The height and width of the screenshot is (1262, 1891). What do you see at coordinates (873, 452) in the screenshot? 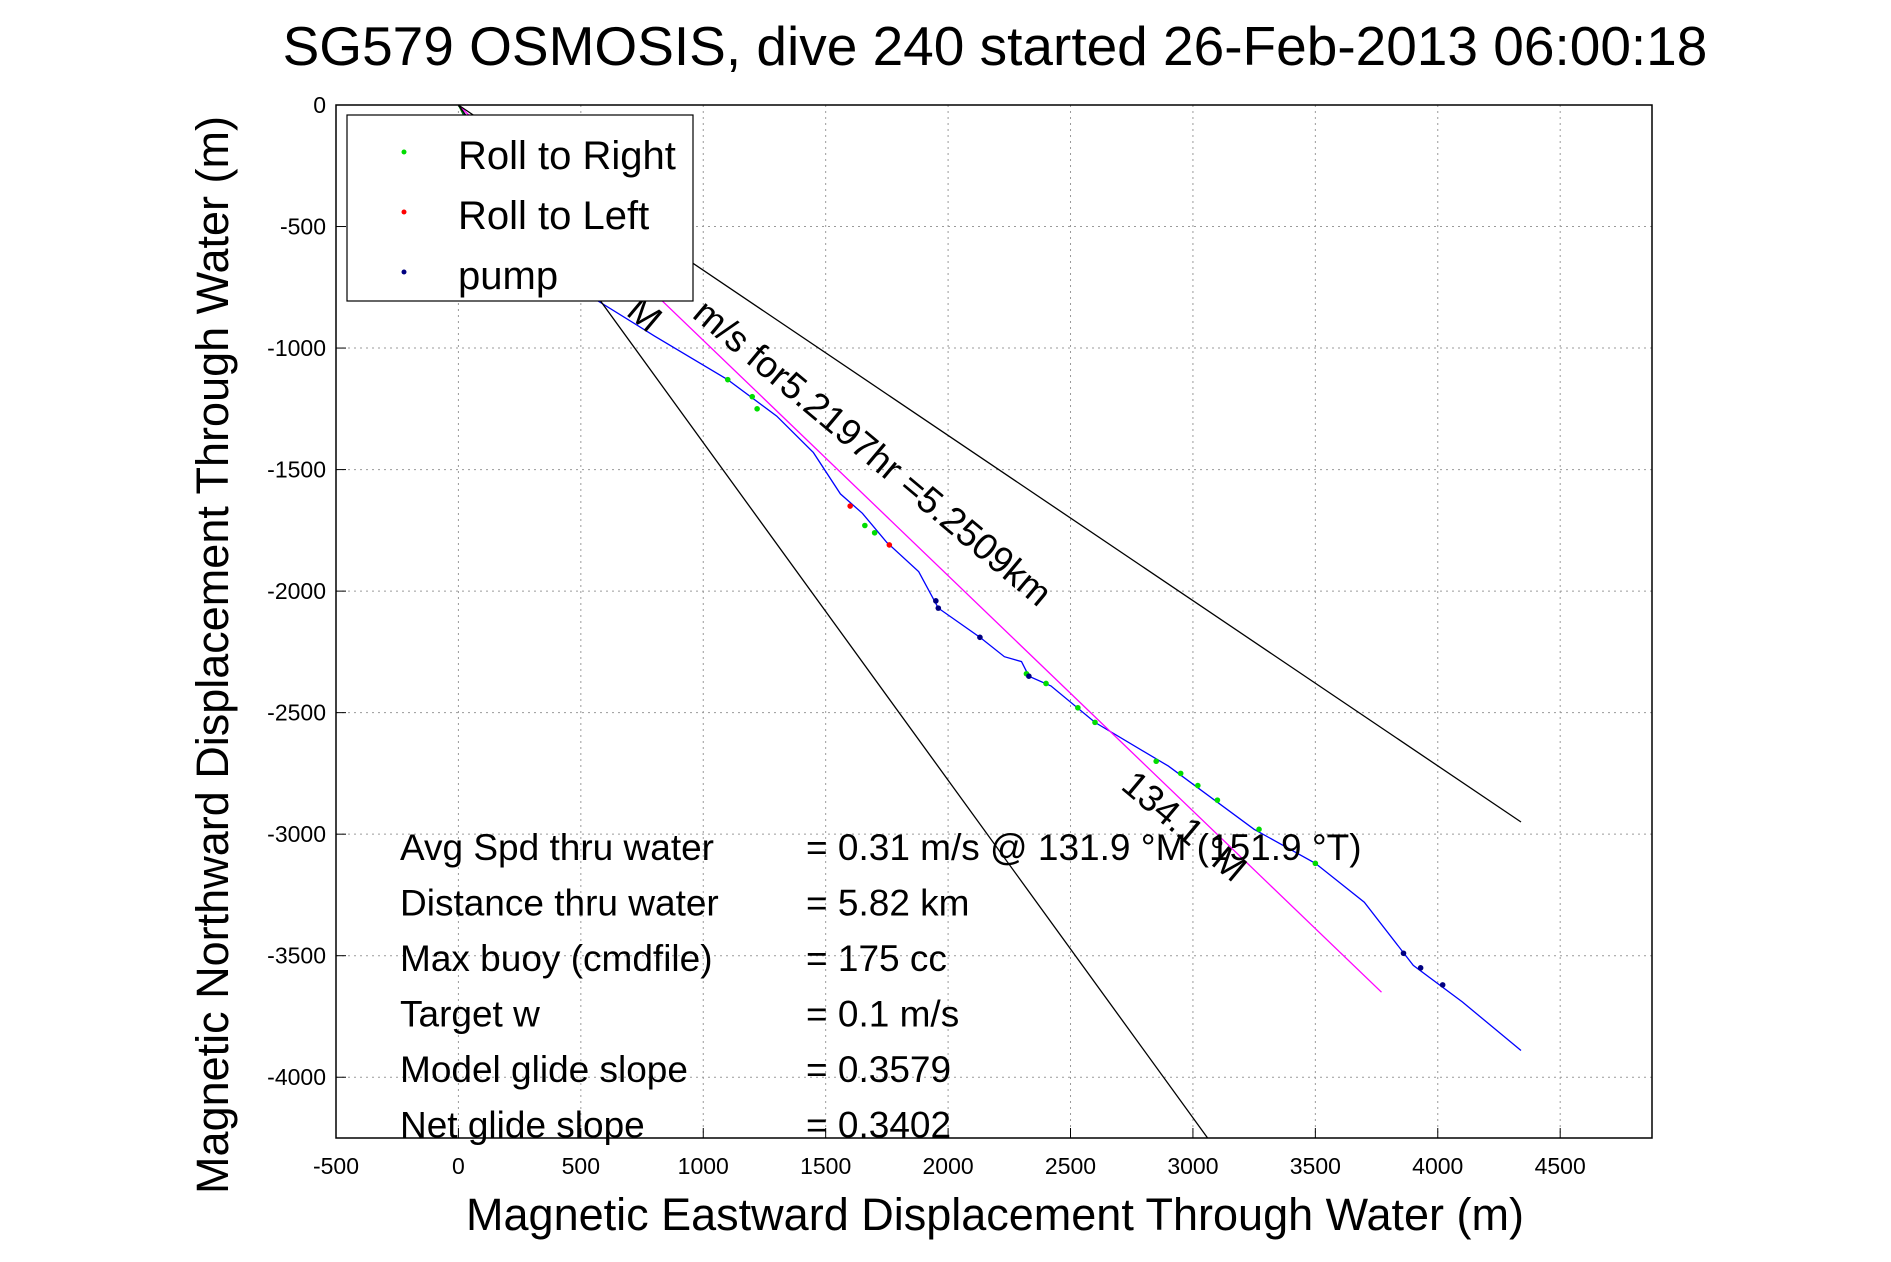
I see `course-annotation: m/s for5.2197hr =5.2509km` at bounding box center [873, 452].